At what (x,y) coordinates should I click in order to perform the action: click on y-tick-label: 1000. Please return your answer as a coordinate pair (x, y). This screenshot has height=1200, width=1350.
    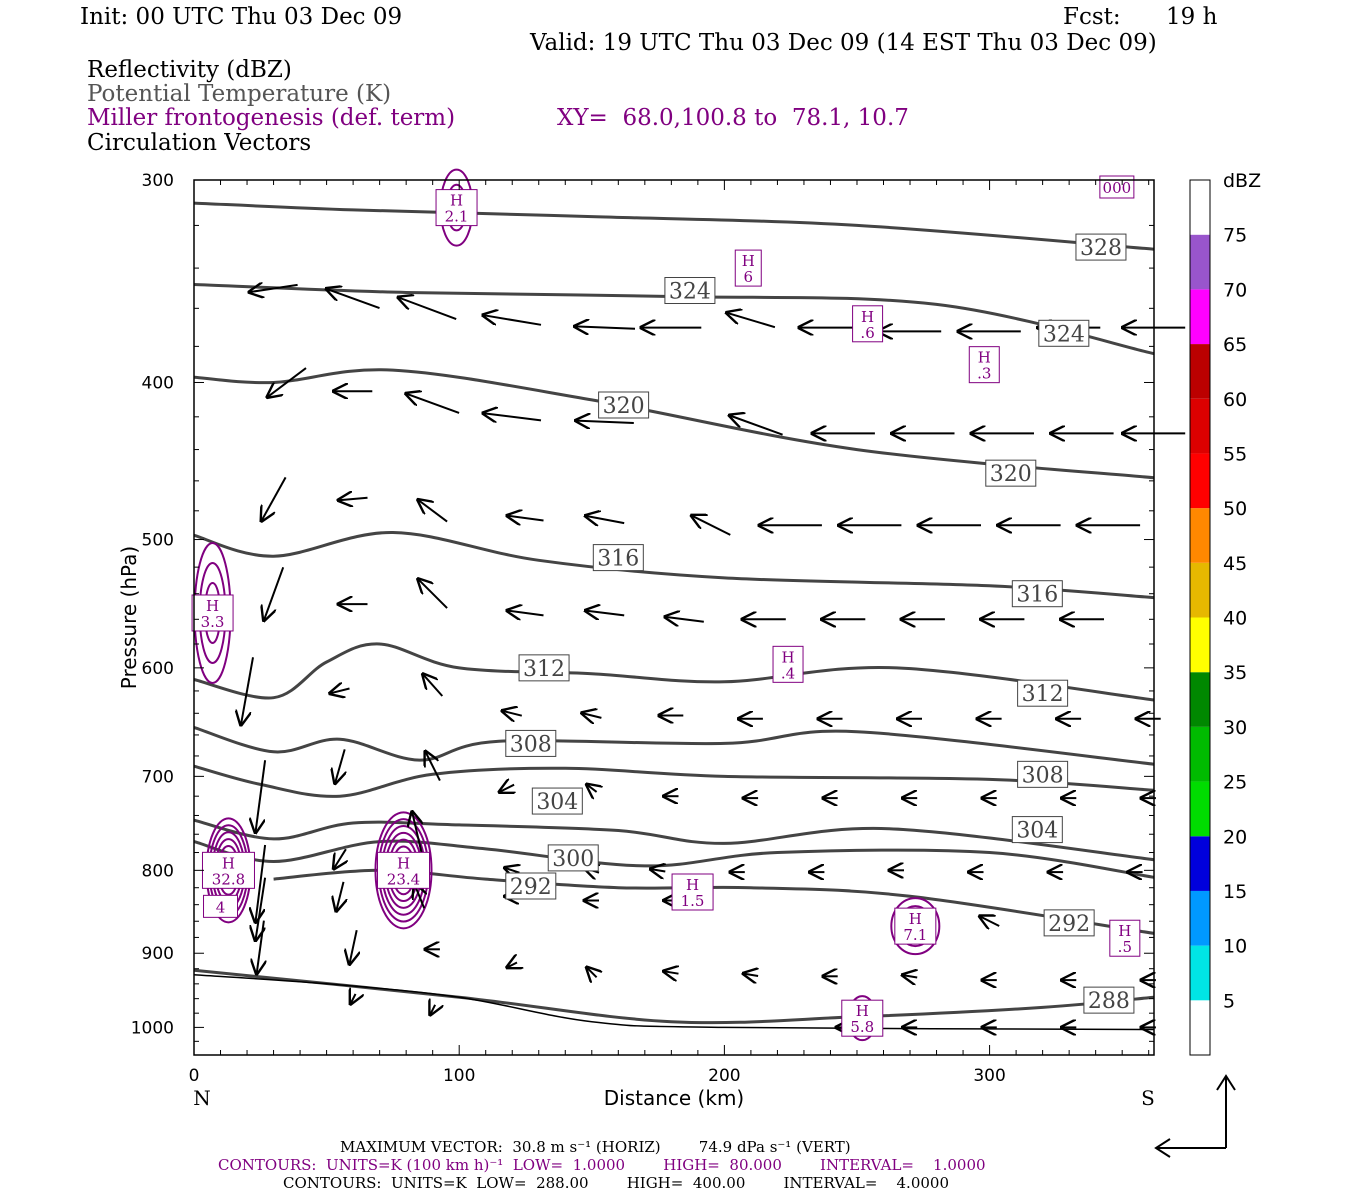
    Looking at the image, I should click on (152, 1028).